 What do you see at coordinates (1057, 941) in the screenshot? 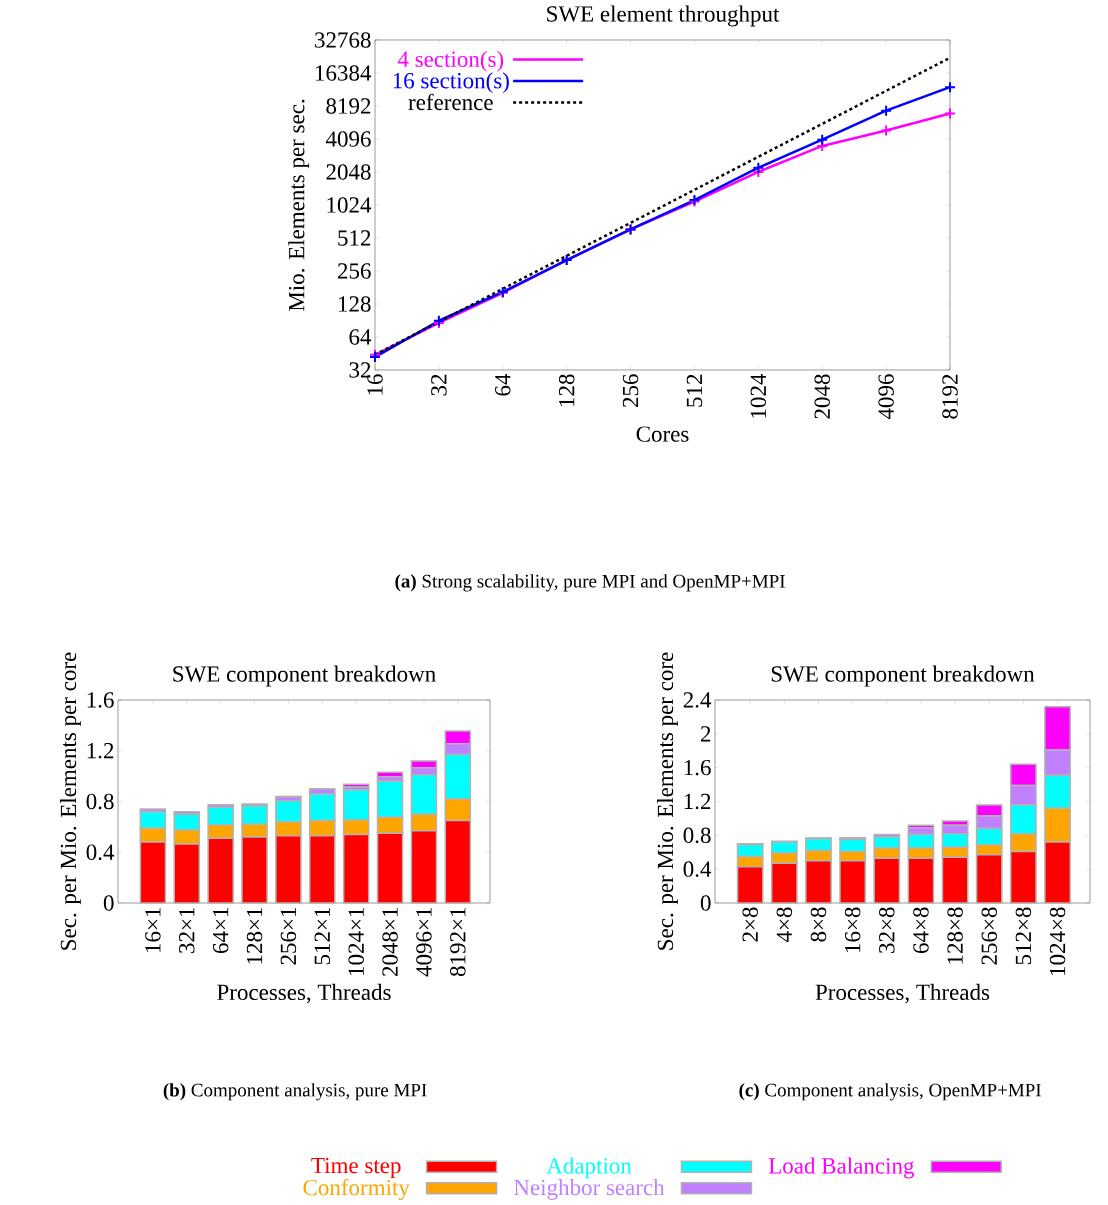
I see `x-tick-label: 1024×8` at bounding box center [1057, 941].